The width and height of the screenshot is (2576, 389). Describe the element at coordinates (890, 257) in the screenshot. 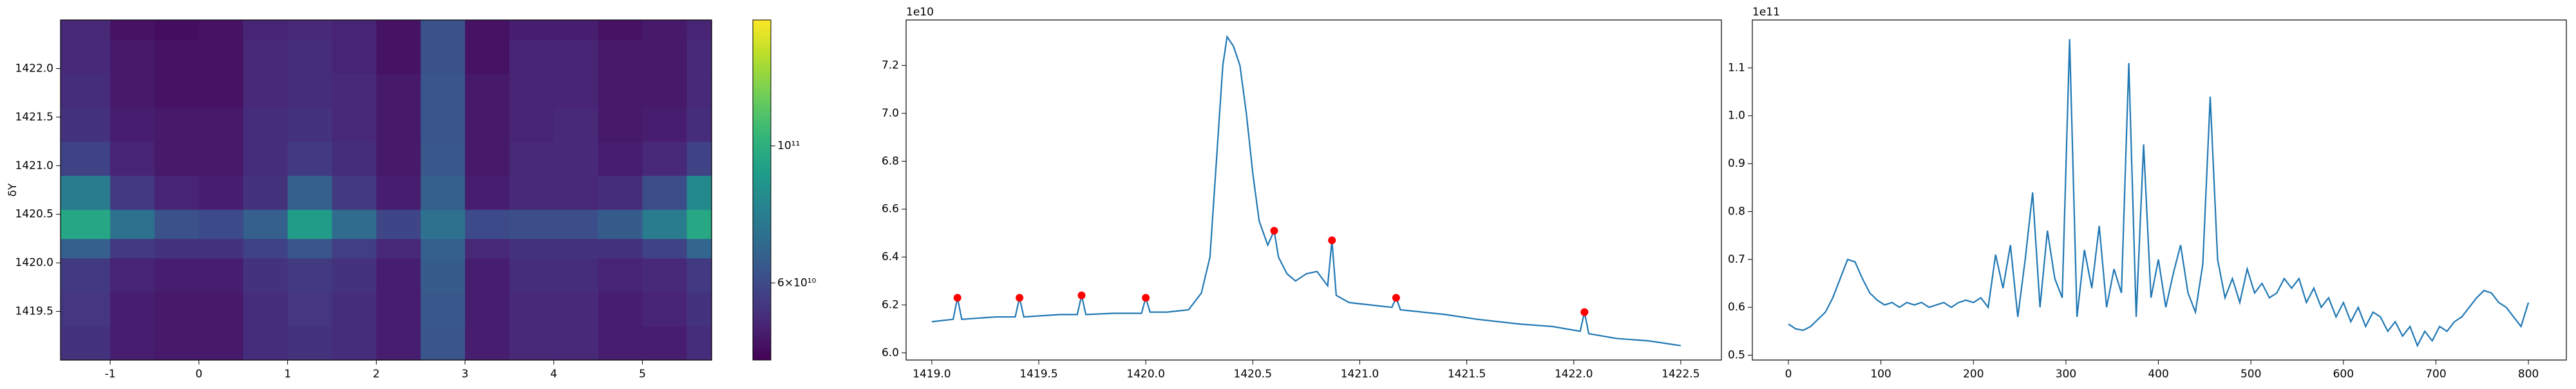

I see `y-tick-label: 6.4` at that location.